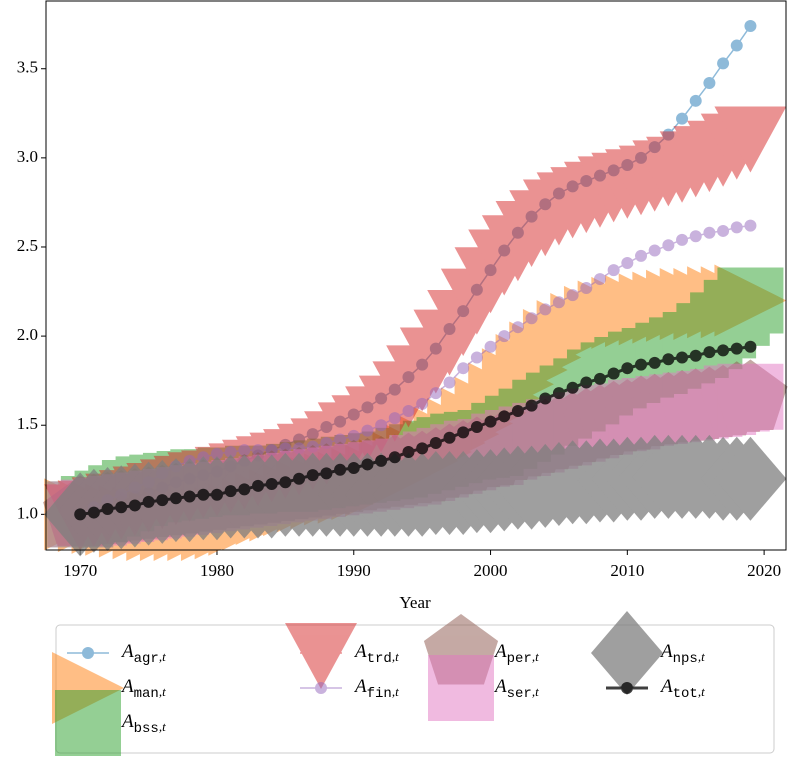 Image resolution: width=789 pixels, height=757 pixels. Describe the element at coordinates (627, 570) in the screenshot. I see `x-tick-label: 2010` at that location.